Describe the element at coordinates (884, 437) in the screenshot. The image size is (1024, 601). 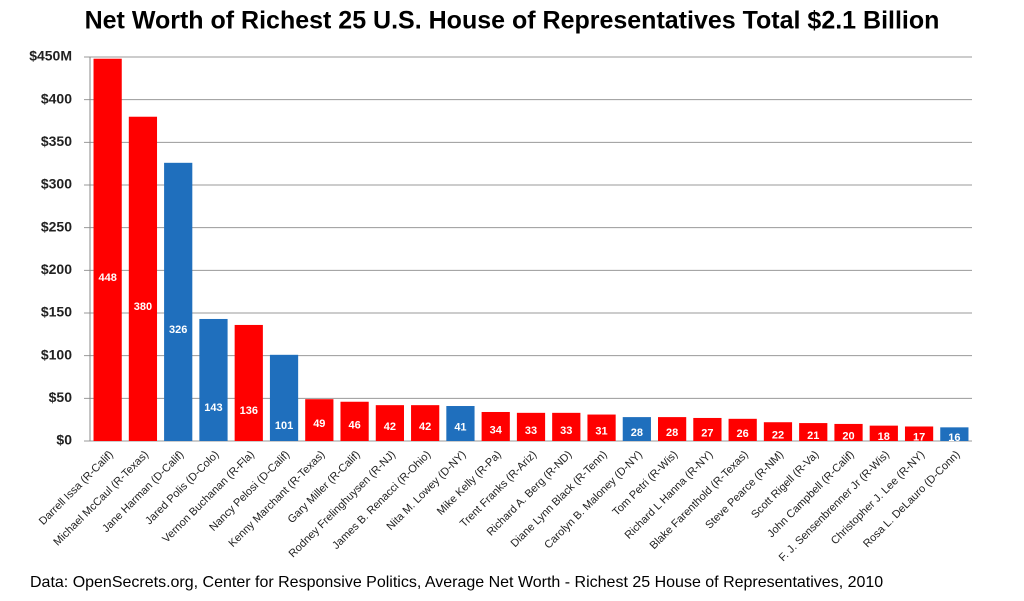
I see `value-label: 18` at that location.